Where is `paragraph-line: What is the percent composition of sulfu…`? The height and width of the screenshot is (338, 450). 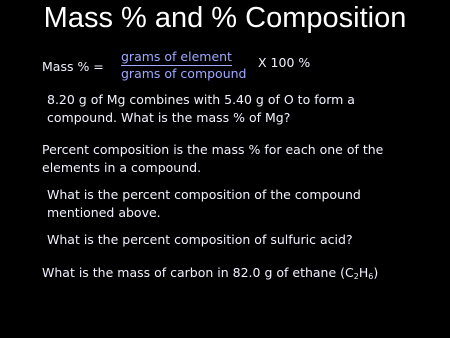
paragraph-line: What is the percent composition of sulfu… is located at coordinates (200, 239).